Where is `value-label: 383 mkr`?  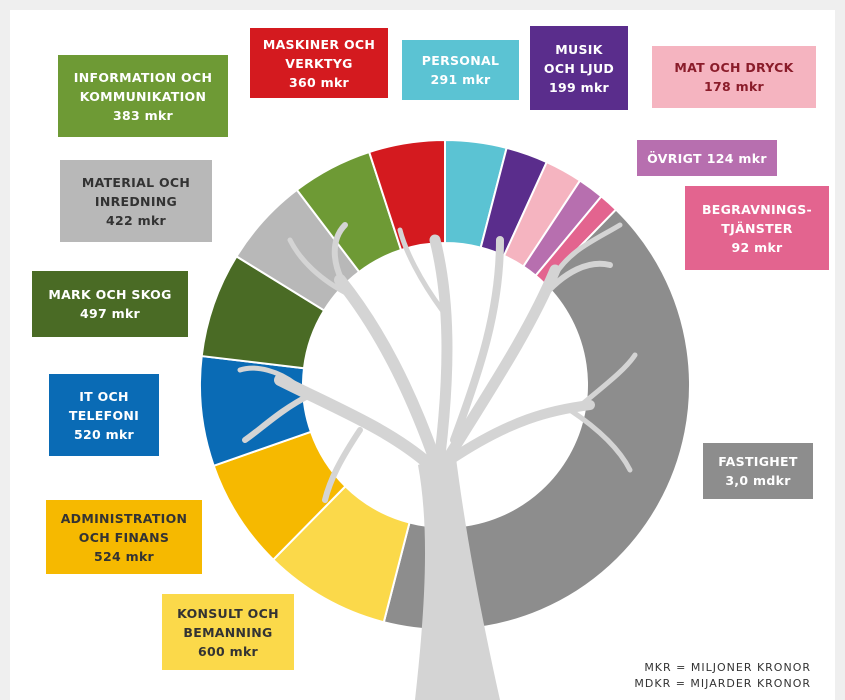 value-label: 383 mkr is located at coordinates (143, 115).